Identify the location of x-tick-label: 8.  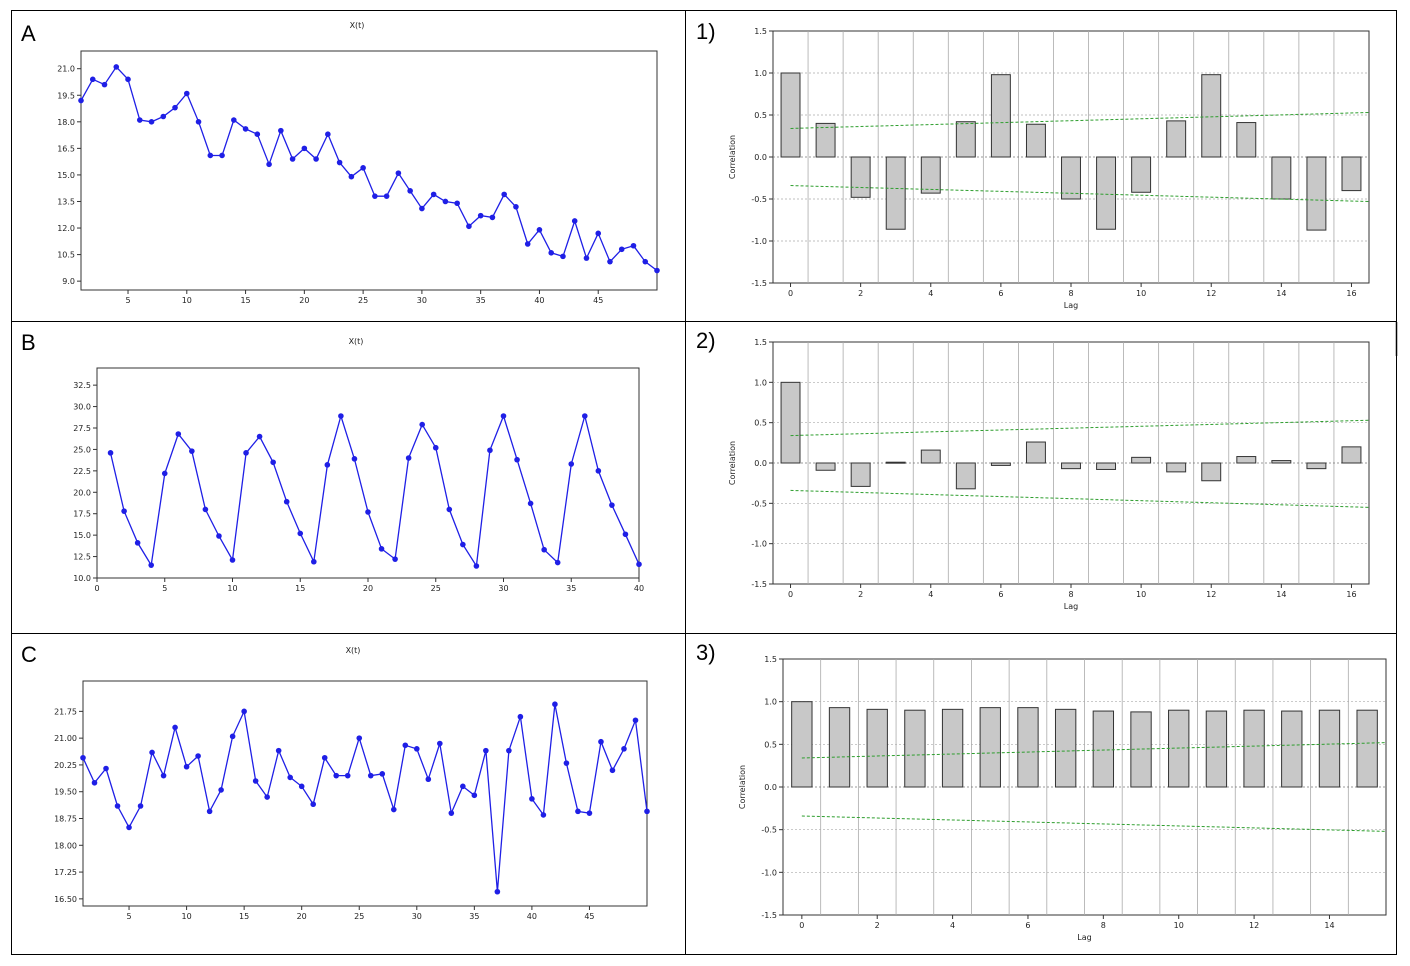
(1070, 293).